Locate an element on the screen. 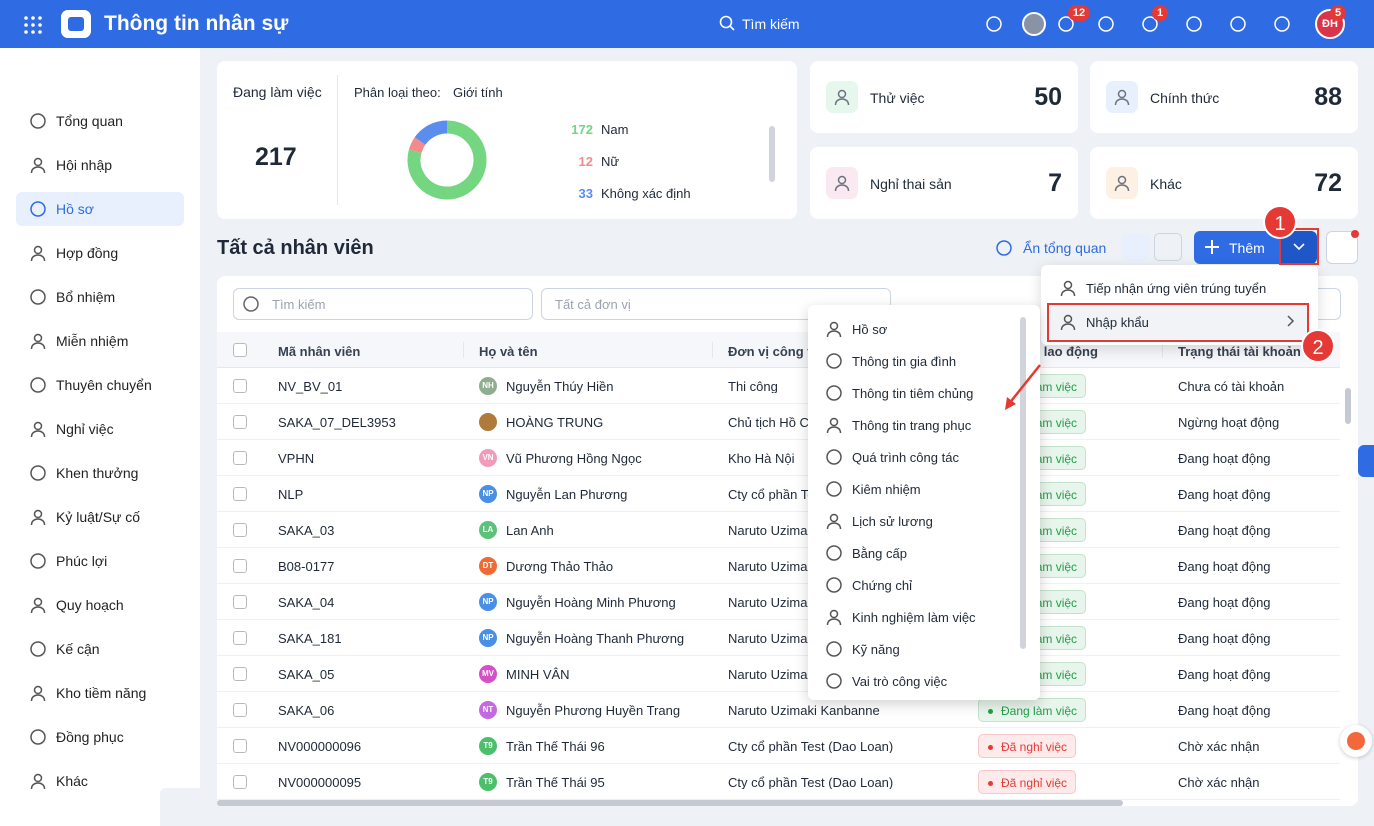  stat-card: Chính thức 88 is located at coordinates (1224, 97).